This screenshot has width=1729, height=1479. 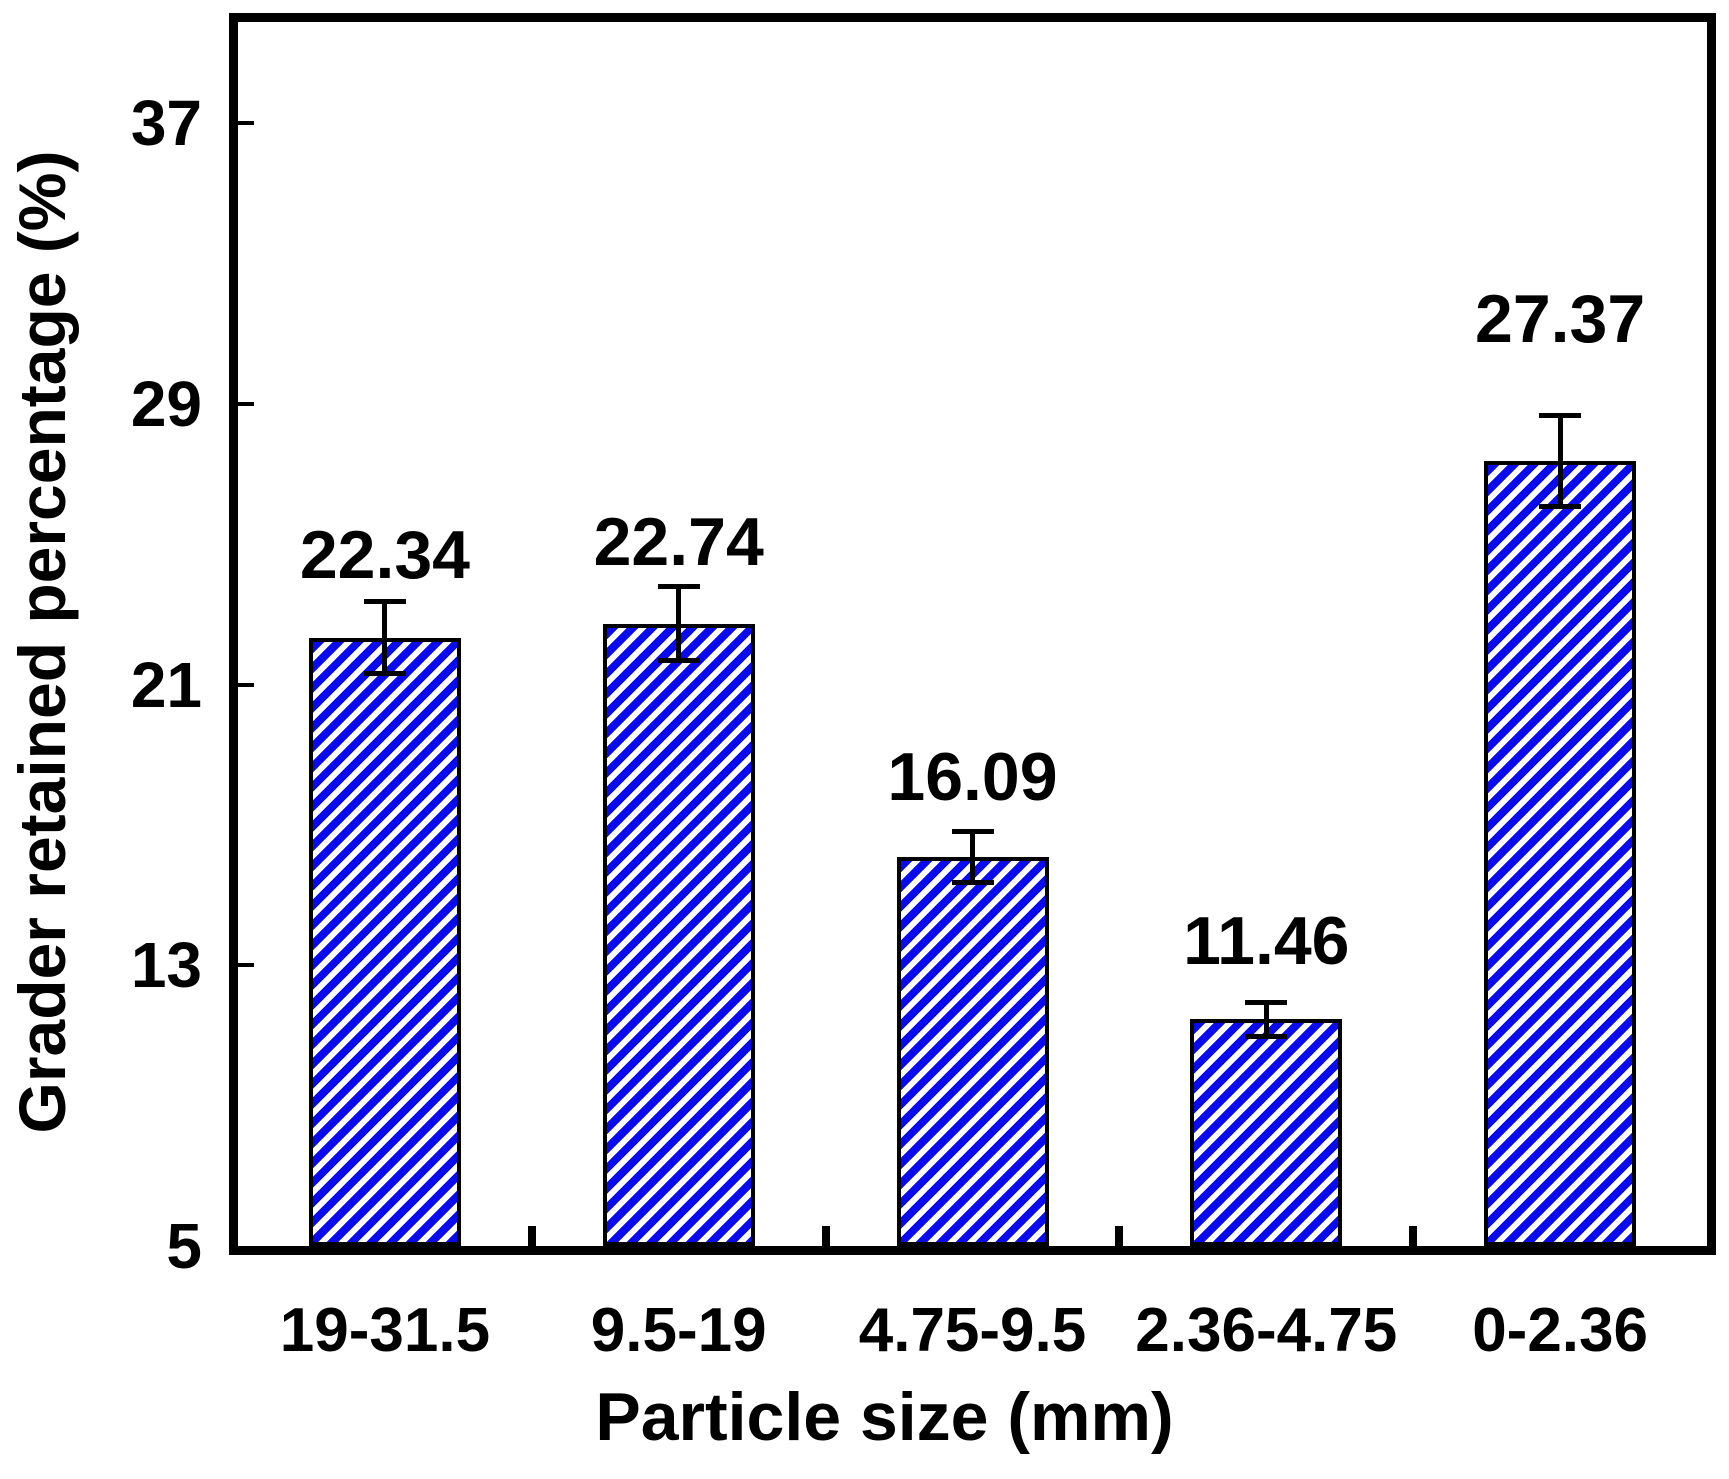 I want to click on y-axis-tick-label: 37, so click(x=166, y=123).